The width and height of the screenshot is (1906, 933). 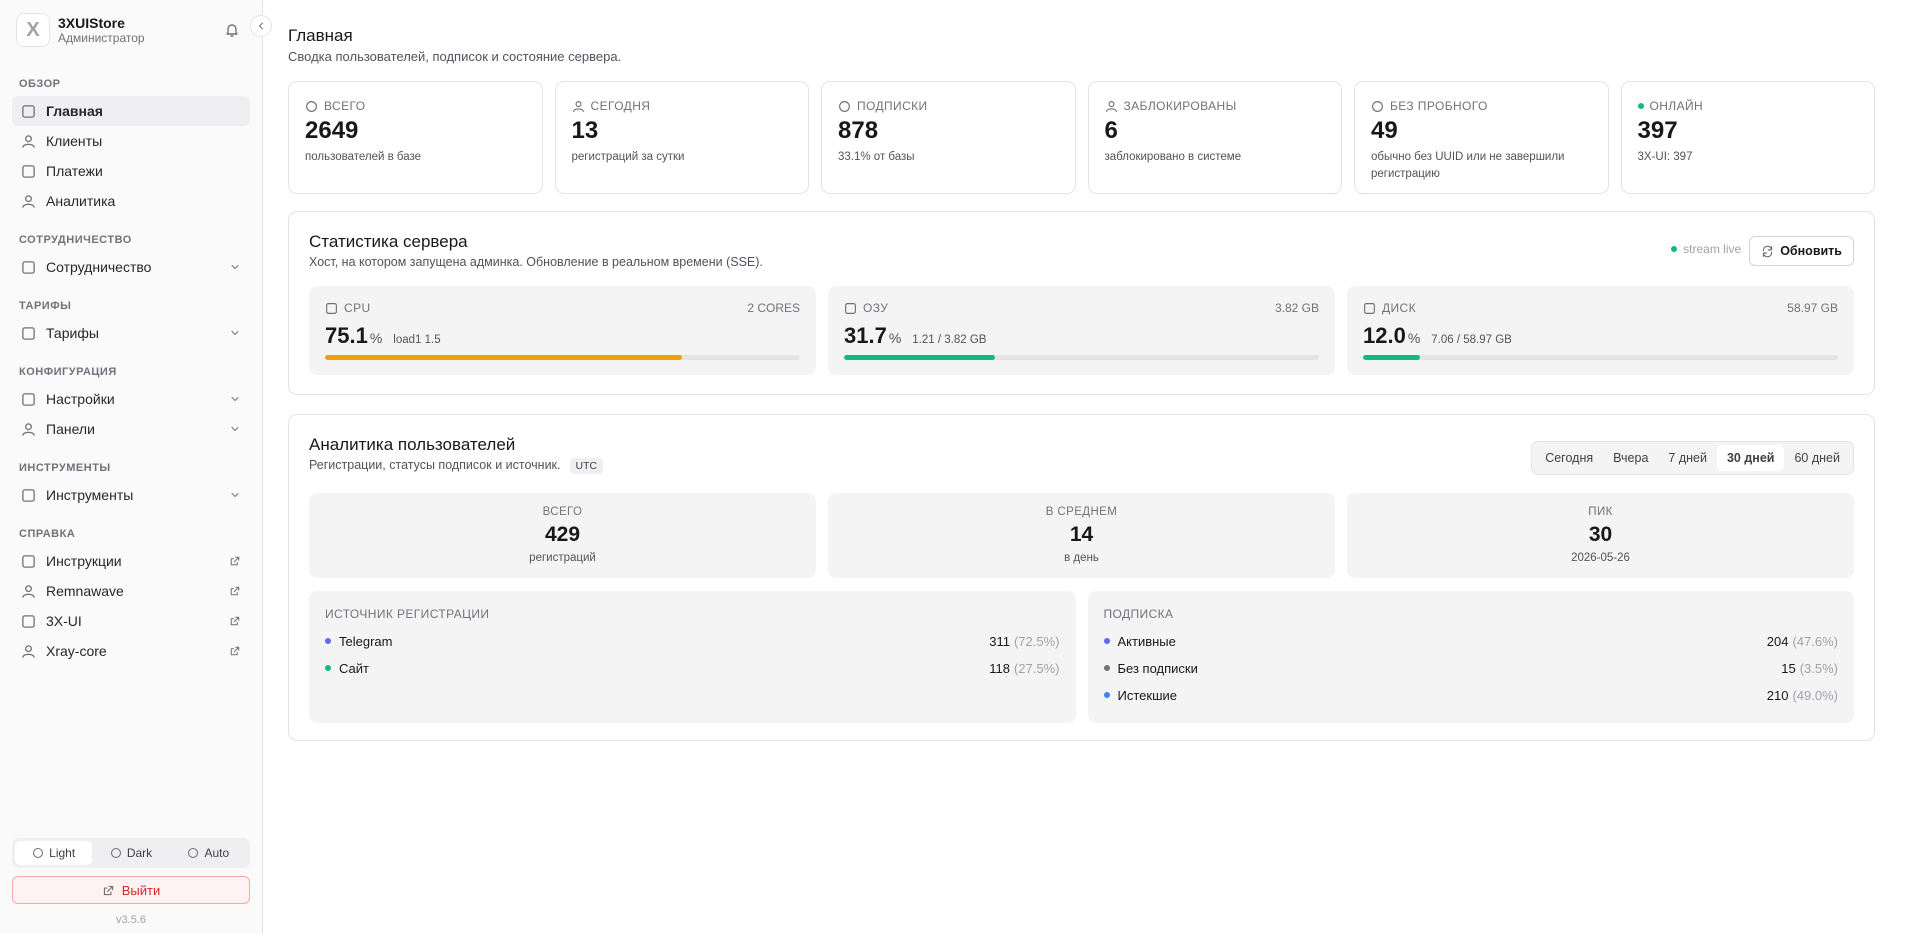 I want to click on metric-top: ОЗУ 3.82 GB, so click(x=1081, y=308).